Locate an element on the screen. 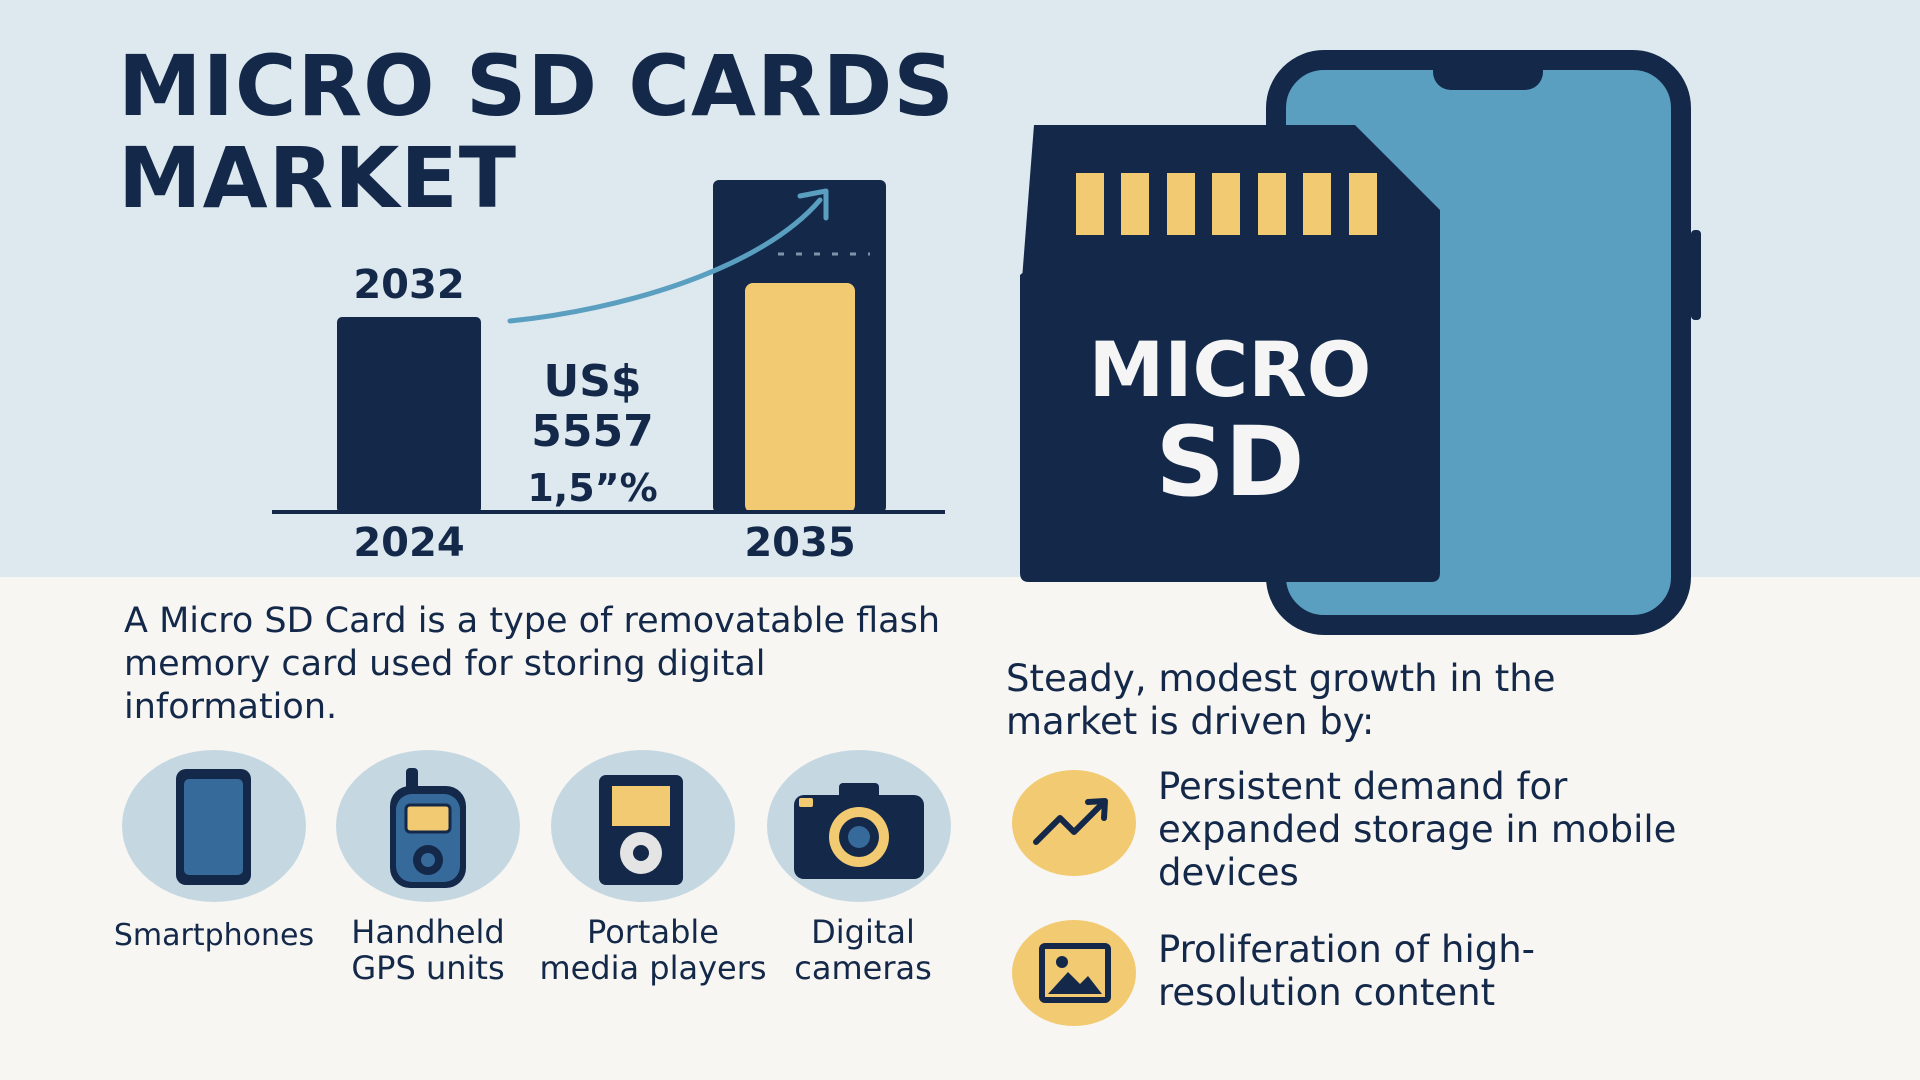 The width and height of the screenshot is (1920, 1080). device-label-gps: Handheld GPS units is located at coordinates (428, 950).